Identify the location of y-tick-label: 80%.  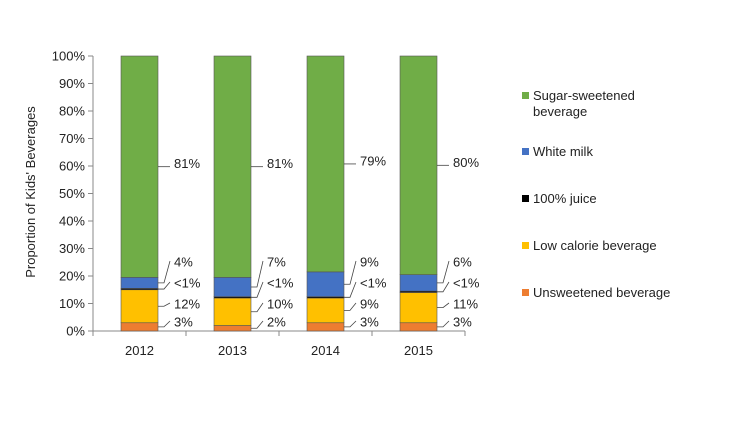
(72, 111).